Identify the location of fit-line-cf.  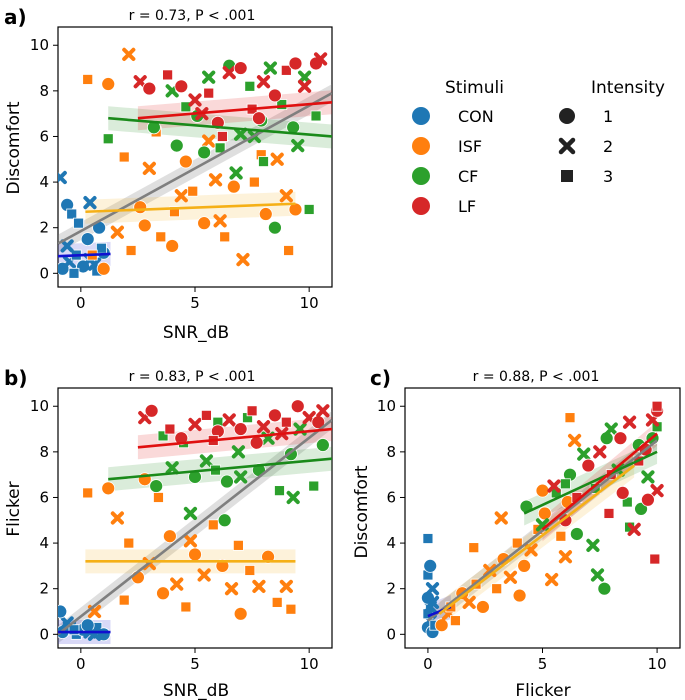
(220, 469).